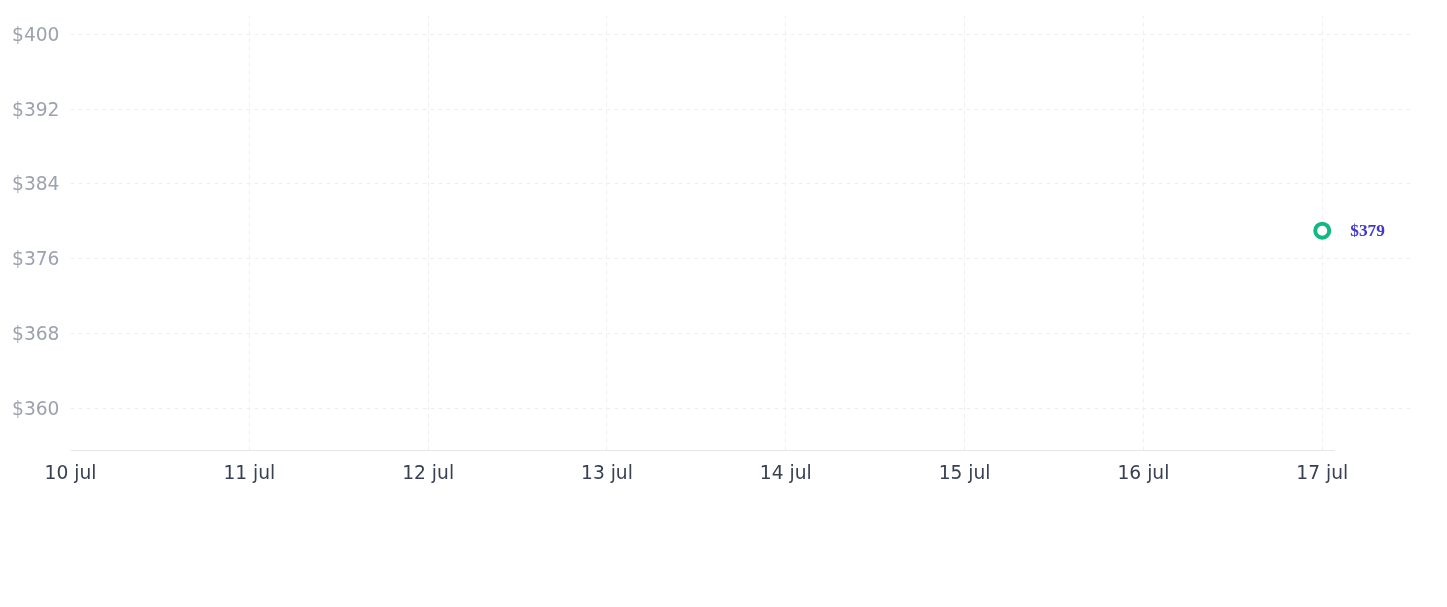  Describe the element at coordinates (36, 184) in the screenshot. I see `y-tick-label: $384` at that location.